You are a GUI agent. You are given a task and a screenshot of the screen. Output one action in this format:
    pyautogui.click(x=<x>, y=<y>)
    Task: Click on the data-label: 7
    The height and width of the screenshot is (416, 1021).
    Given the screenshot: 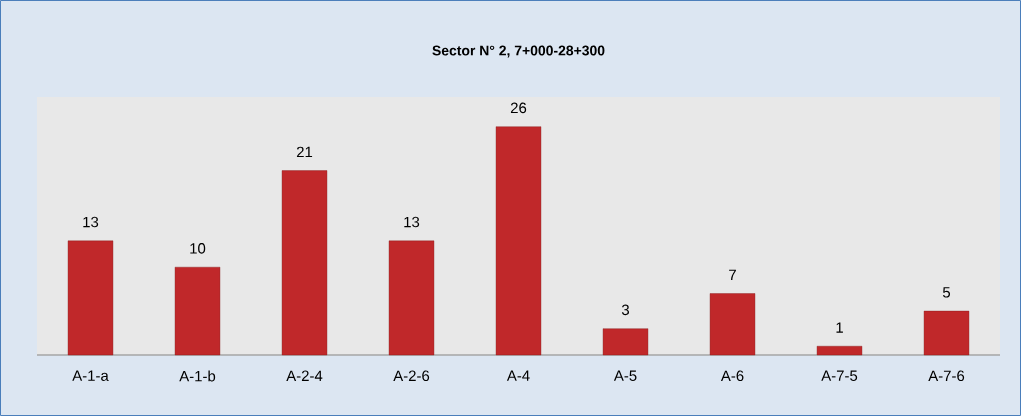 What is the action you would take?
    pyautogui.click(x=732, y=275)
    